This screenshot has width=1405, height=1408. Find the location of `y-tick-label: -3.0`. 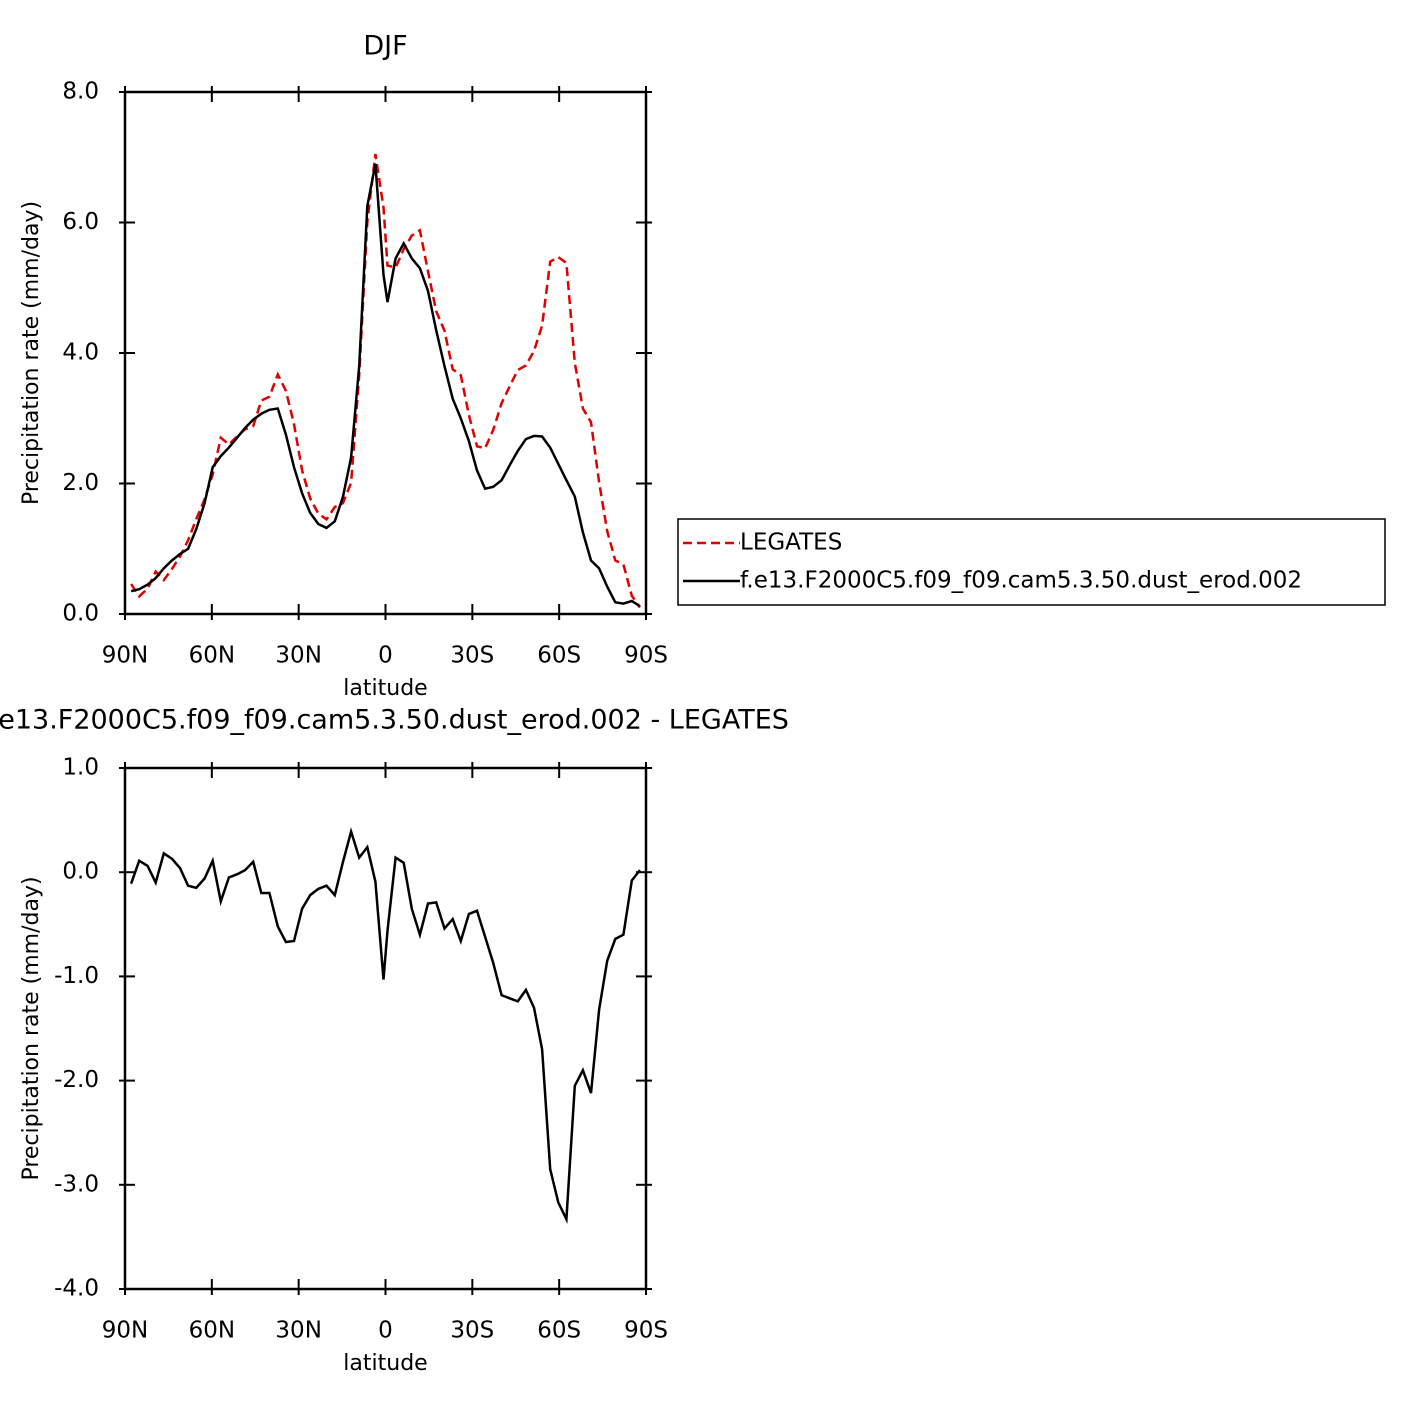

y-tick-label: -3.0 is located at coordinates (76, 1184).